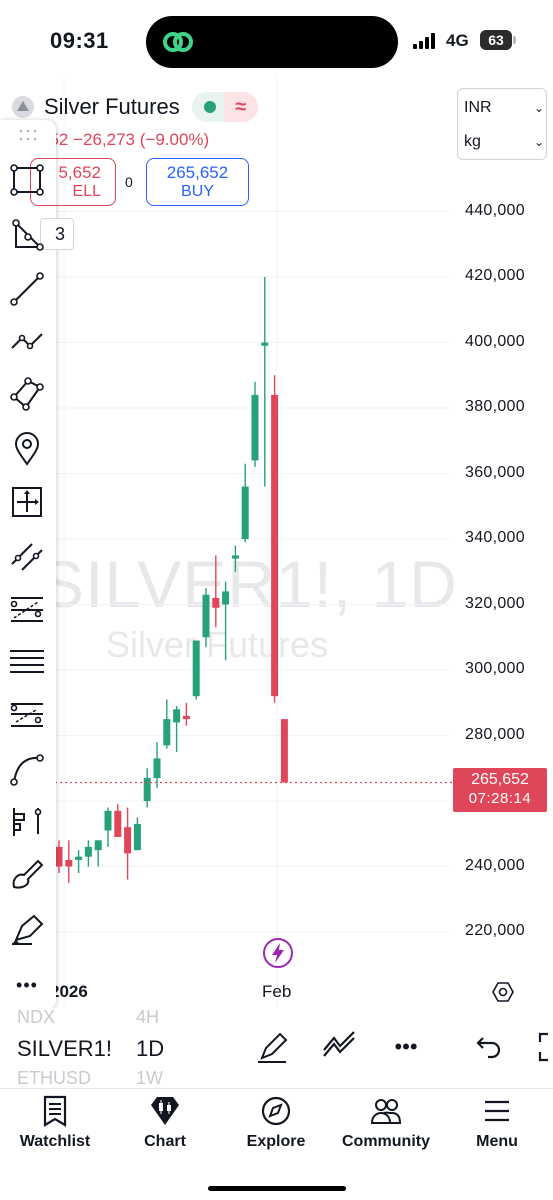 This screenshot has width=553, height=1200. I want to click on bottom-tab-bar: Watchlist Chart Explore Community Menu, so click(276, 1144).